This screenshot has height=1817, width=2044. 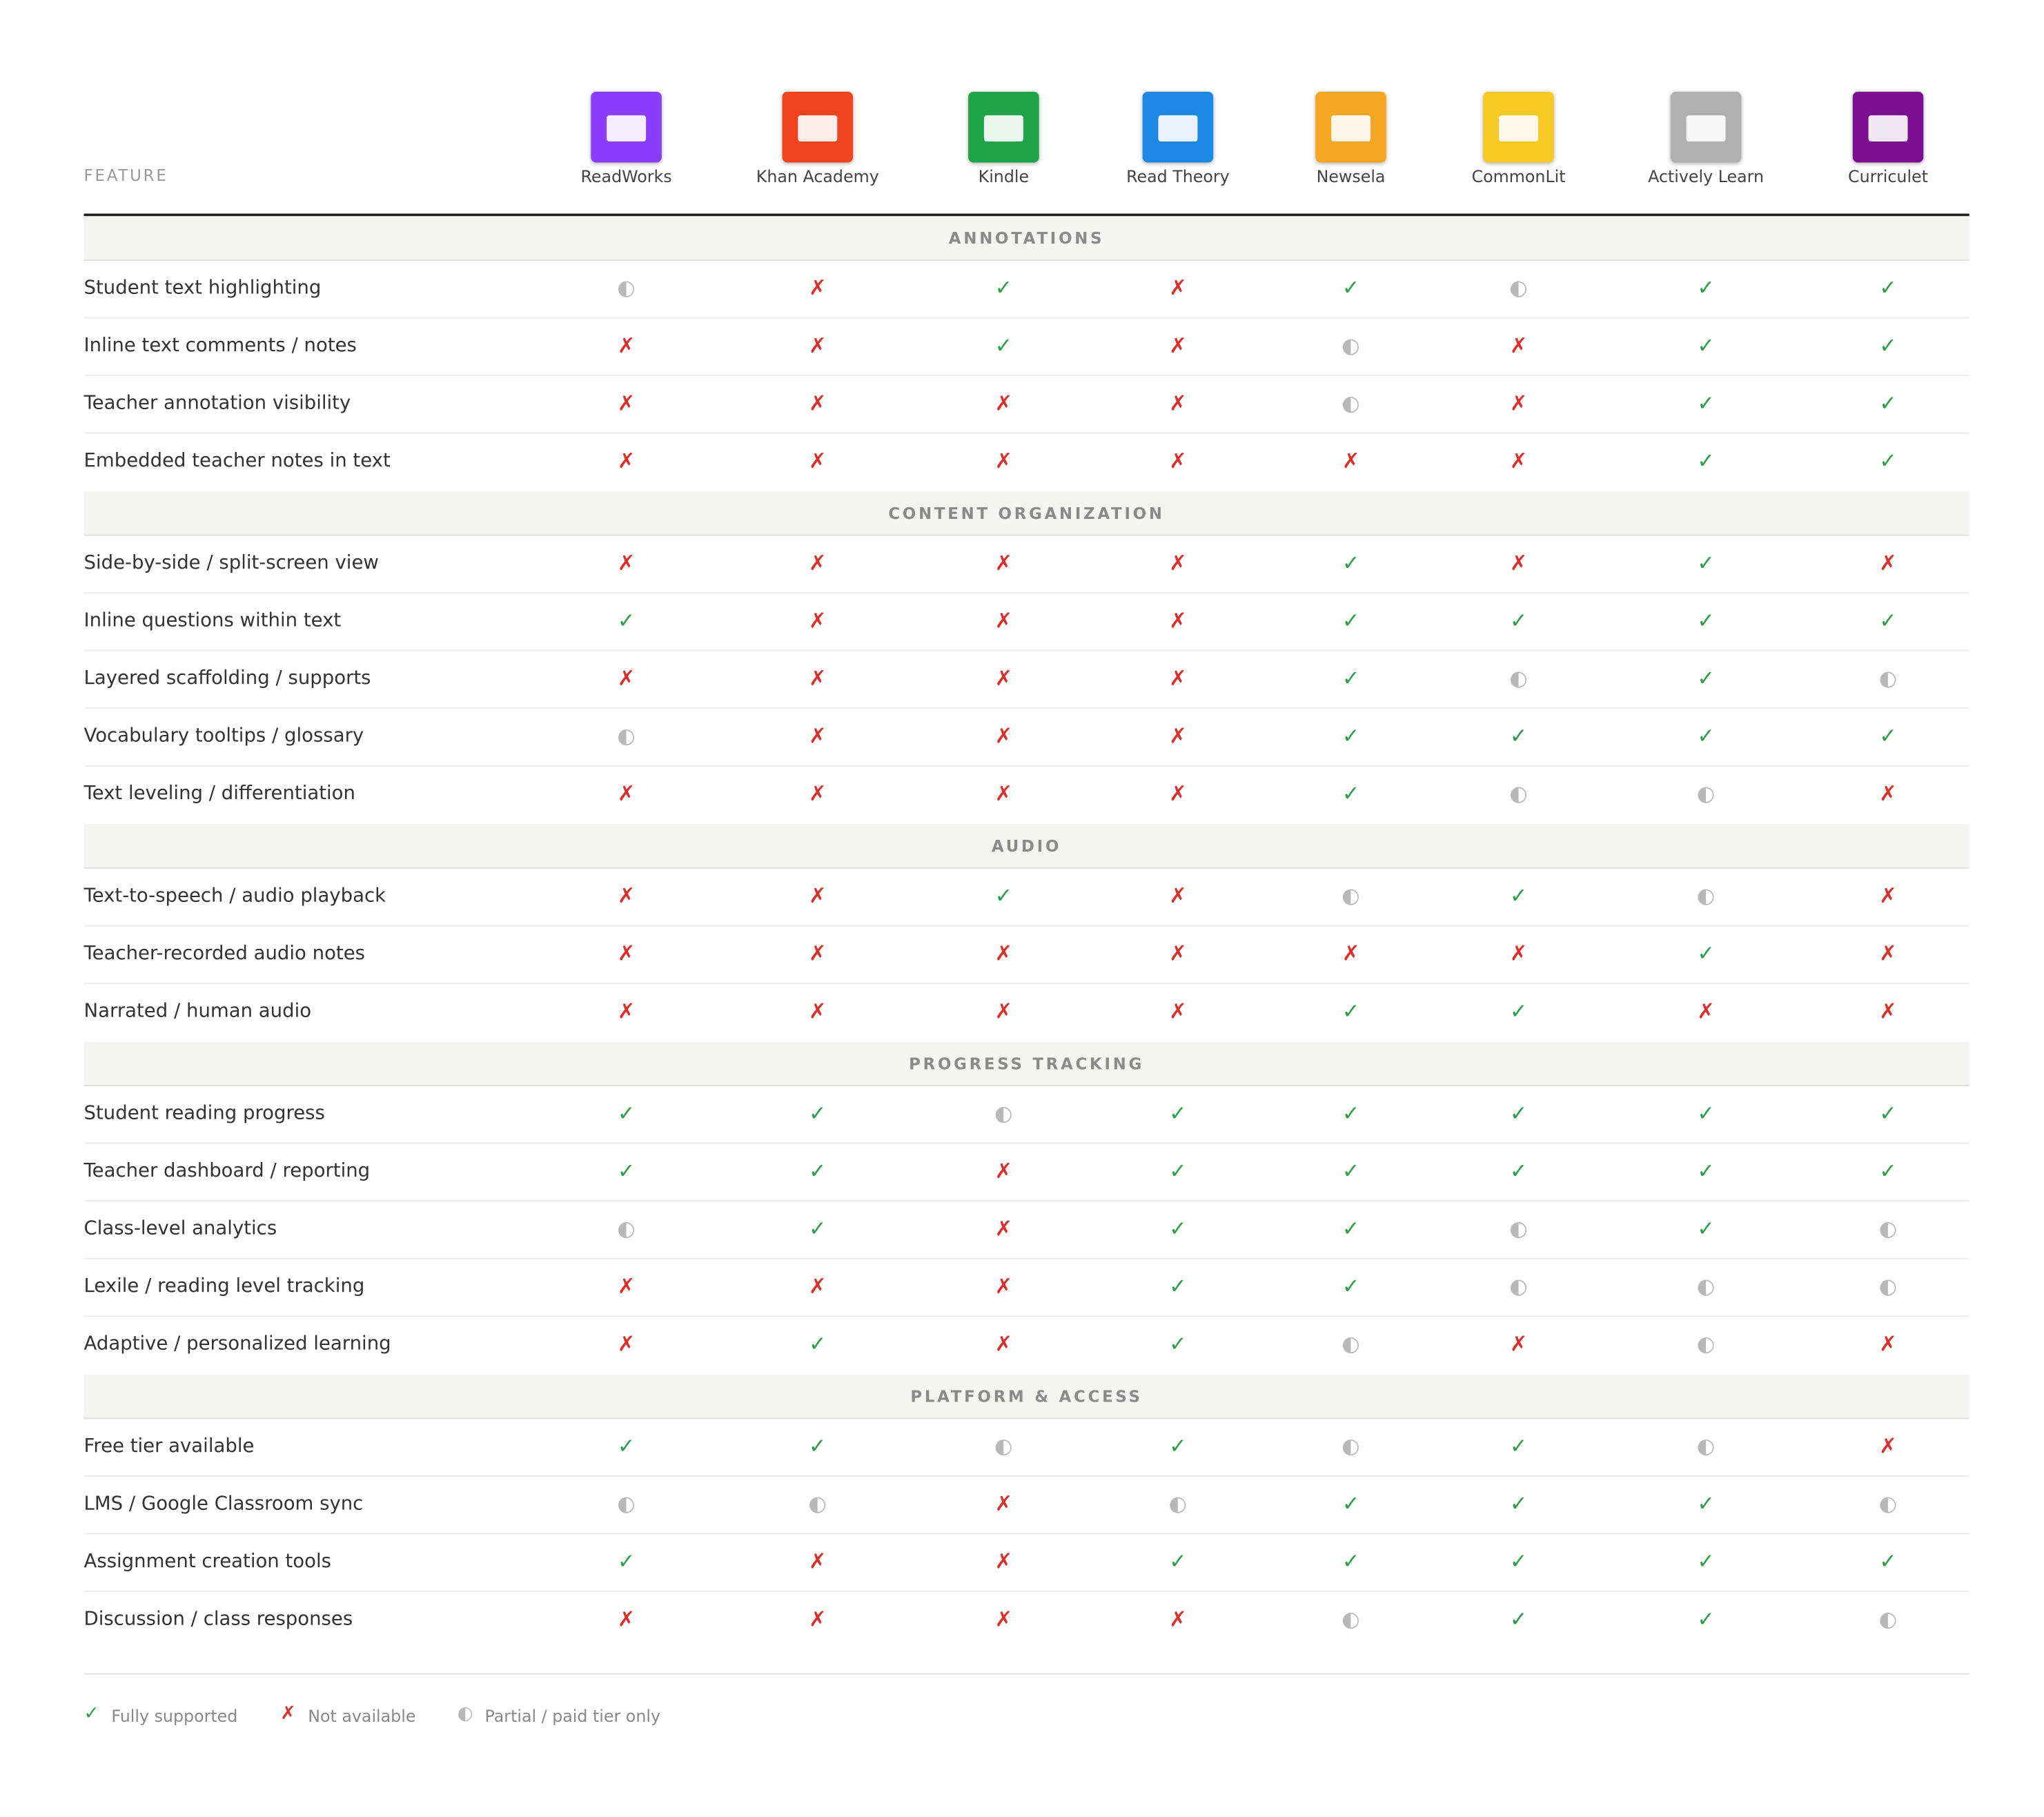 I want to click on product-name: Actively Learn, so click(x=1706, y=176).